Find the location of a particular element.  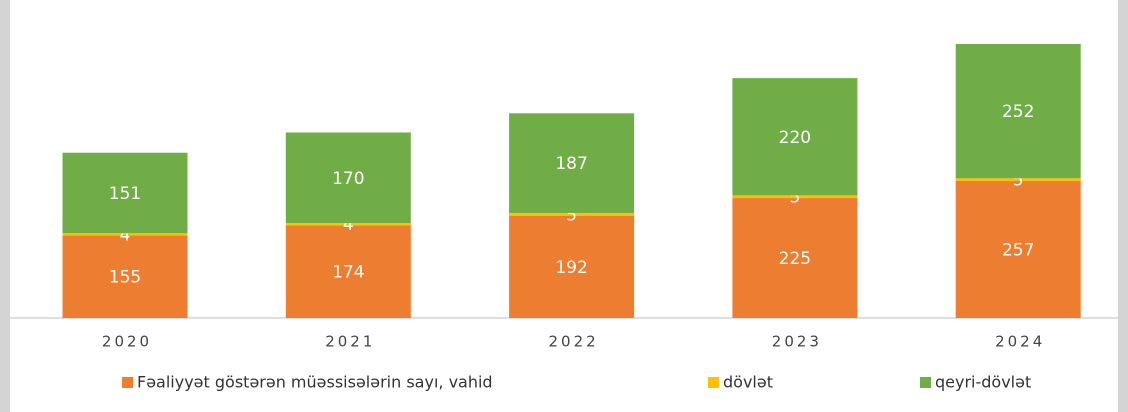

data-label: 252 is located at coordinates (1018, 112).